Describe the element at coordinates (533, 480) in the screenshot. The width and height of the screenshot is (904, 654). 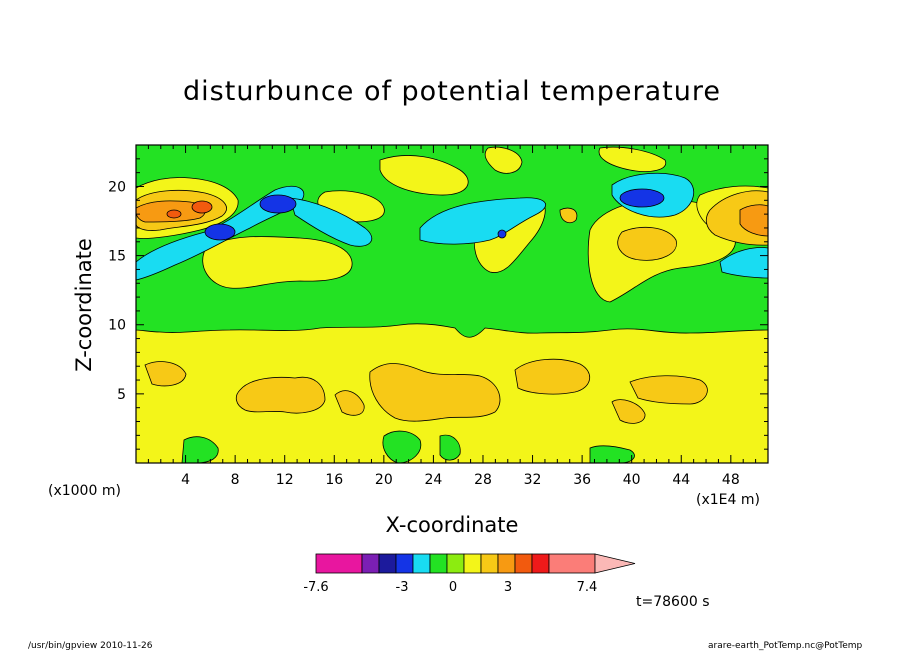
I see `x-tick-label: 32` at that location.